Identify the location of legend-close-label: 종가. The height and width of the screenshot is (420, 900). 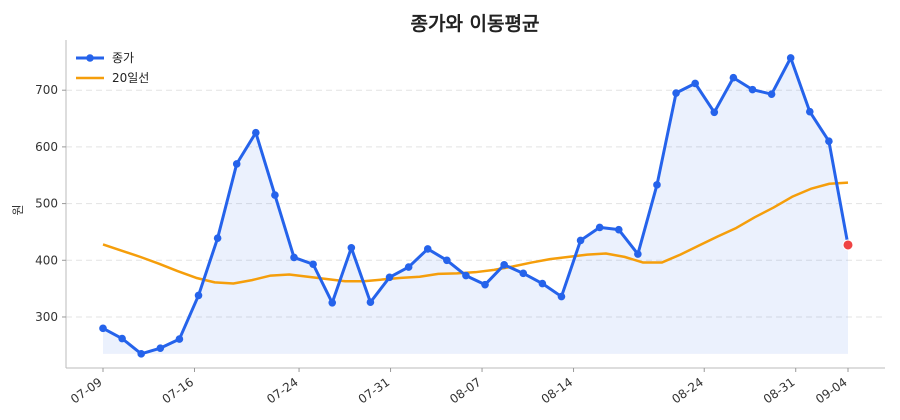
(123, 58).